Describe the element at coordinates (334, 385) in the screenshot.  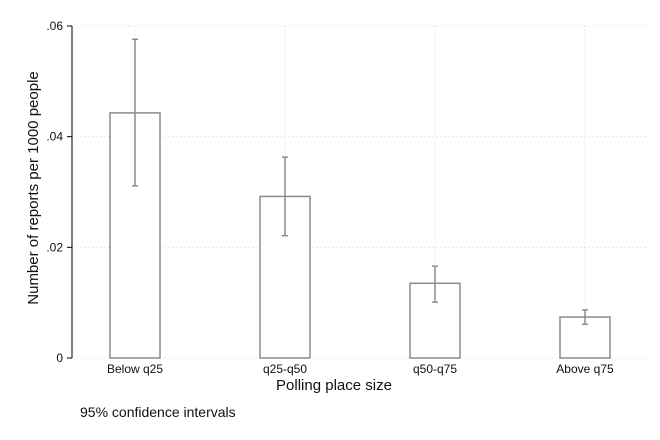
I see `x-axis-title: Polling place size` at that location.